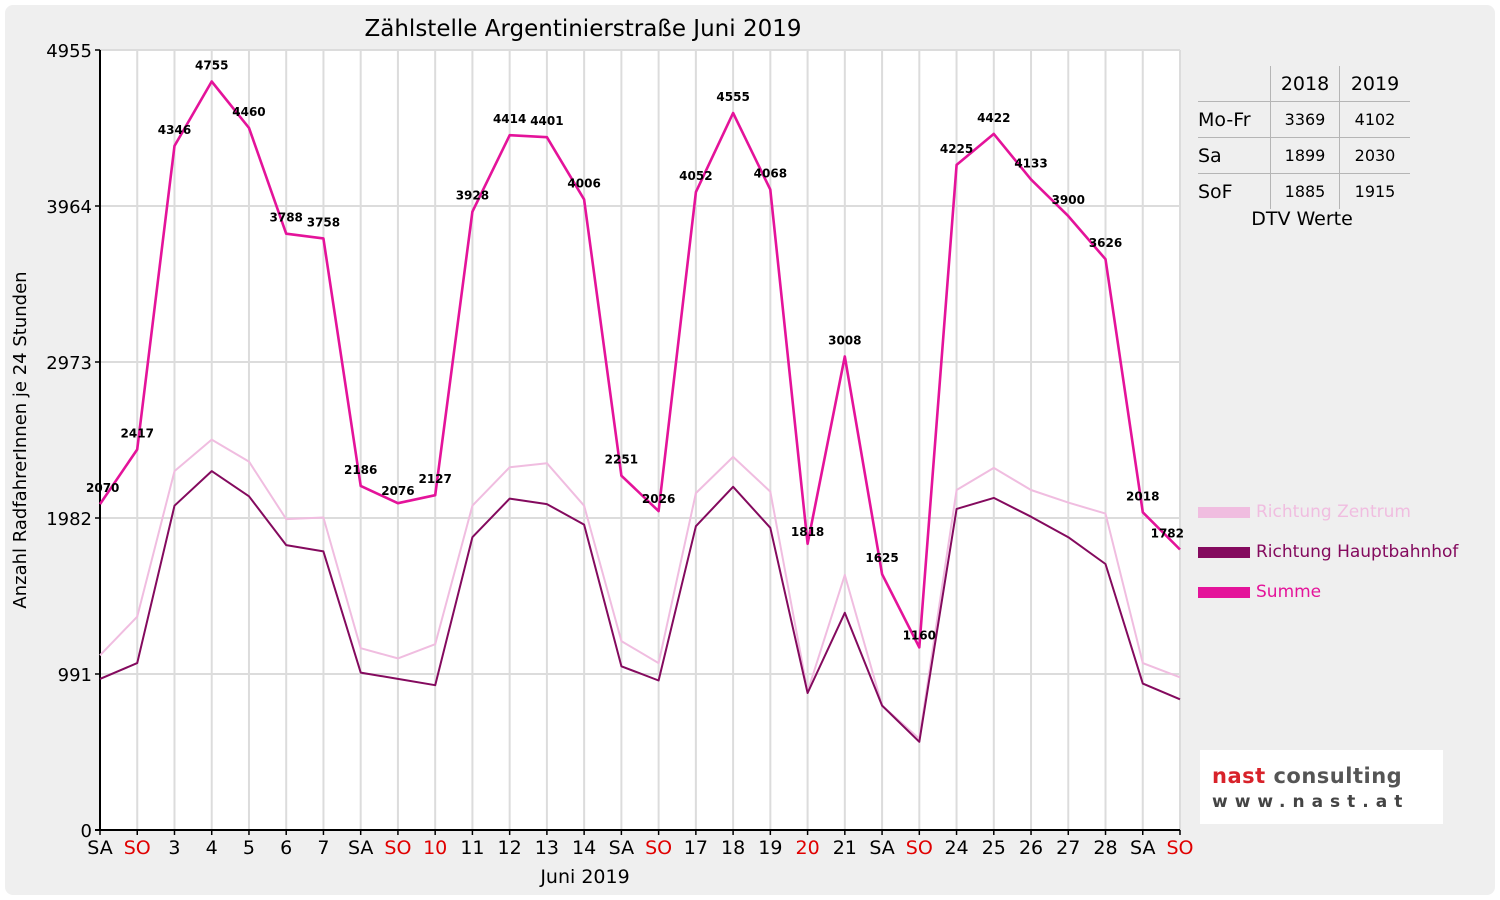 The height and width of the screenshot is (900, 1500). I want to click on logo-brand: nast consulting, so click(1307, 776).